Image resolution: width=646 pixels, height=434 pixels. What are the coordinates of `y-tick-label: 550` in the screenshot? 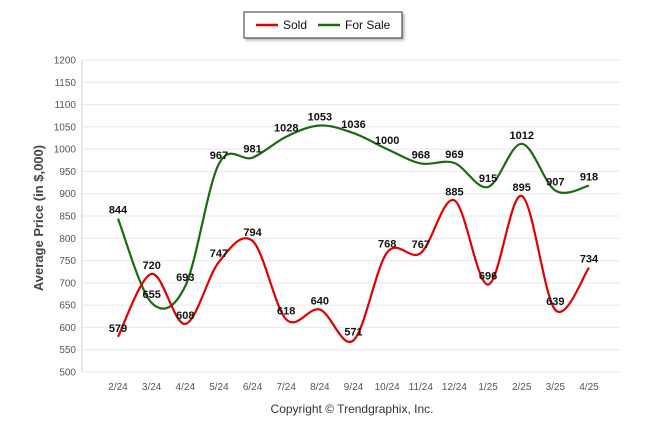 It's located at (67, 350).